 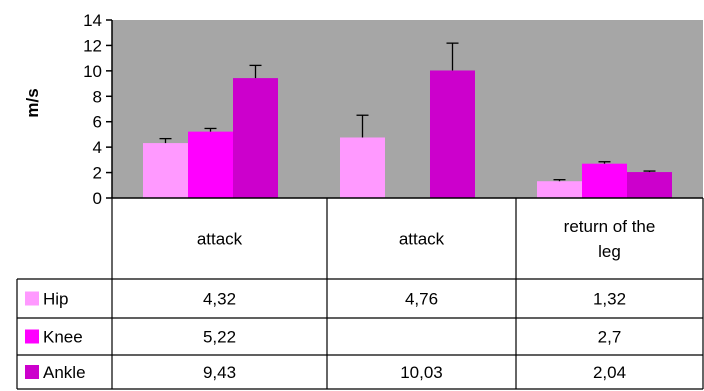 What do you see at coordinates (97, 173) in the screenshot?
I see `y-tick-label: 2` at bounding box center [97, 173].